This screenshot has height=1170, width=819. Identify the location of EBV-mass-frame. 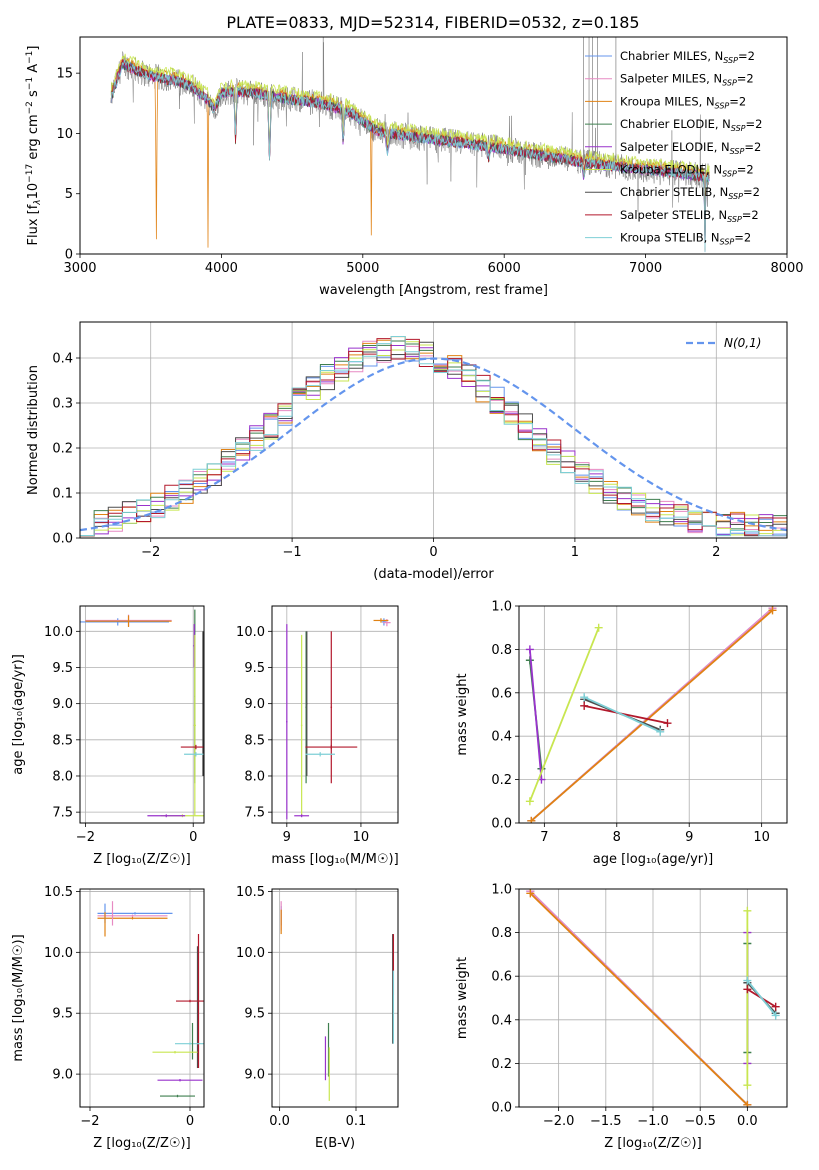
(335, 998).